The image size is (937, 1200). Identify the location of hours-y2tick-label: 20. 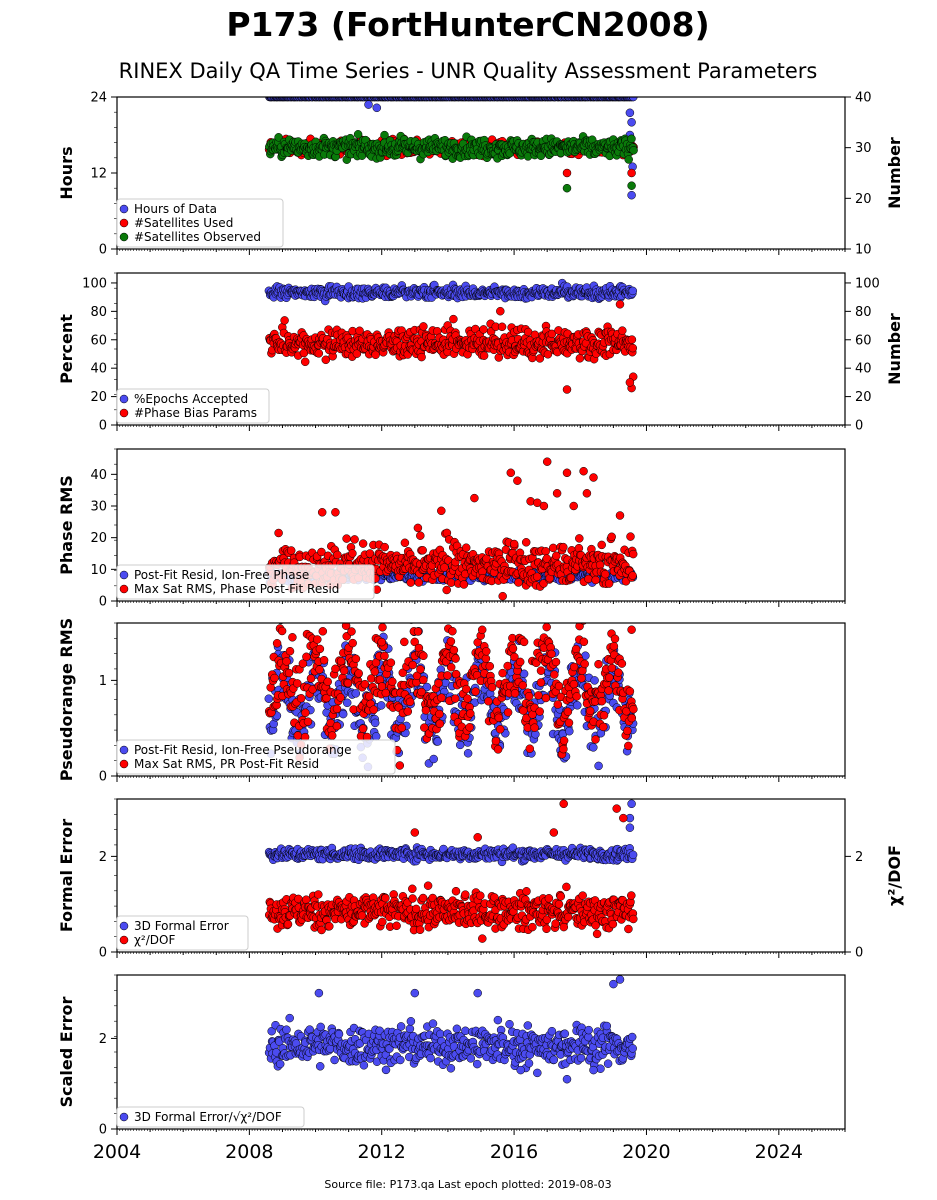
(863, 199).